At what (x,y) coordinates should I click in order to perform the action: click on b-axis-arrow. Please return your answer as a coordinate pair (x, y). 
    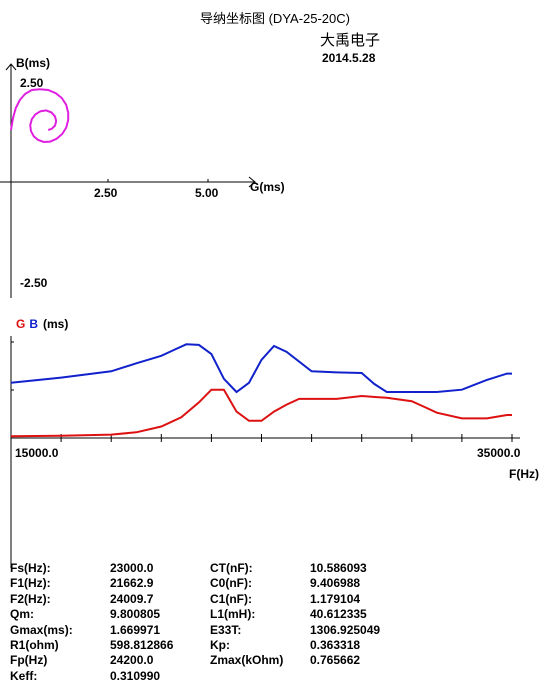
    Looking at the image, I should click on (11, 67).